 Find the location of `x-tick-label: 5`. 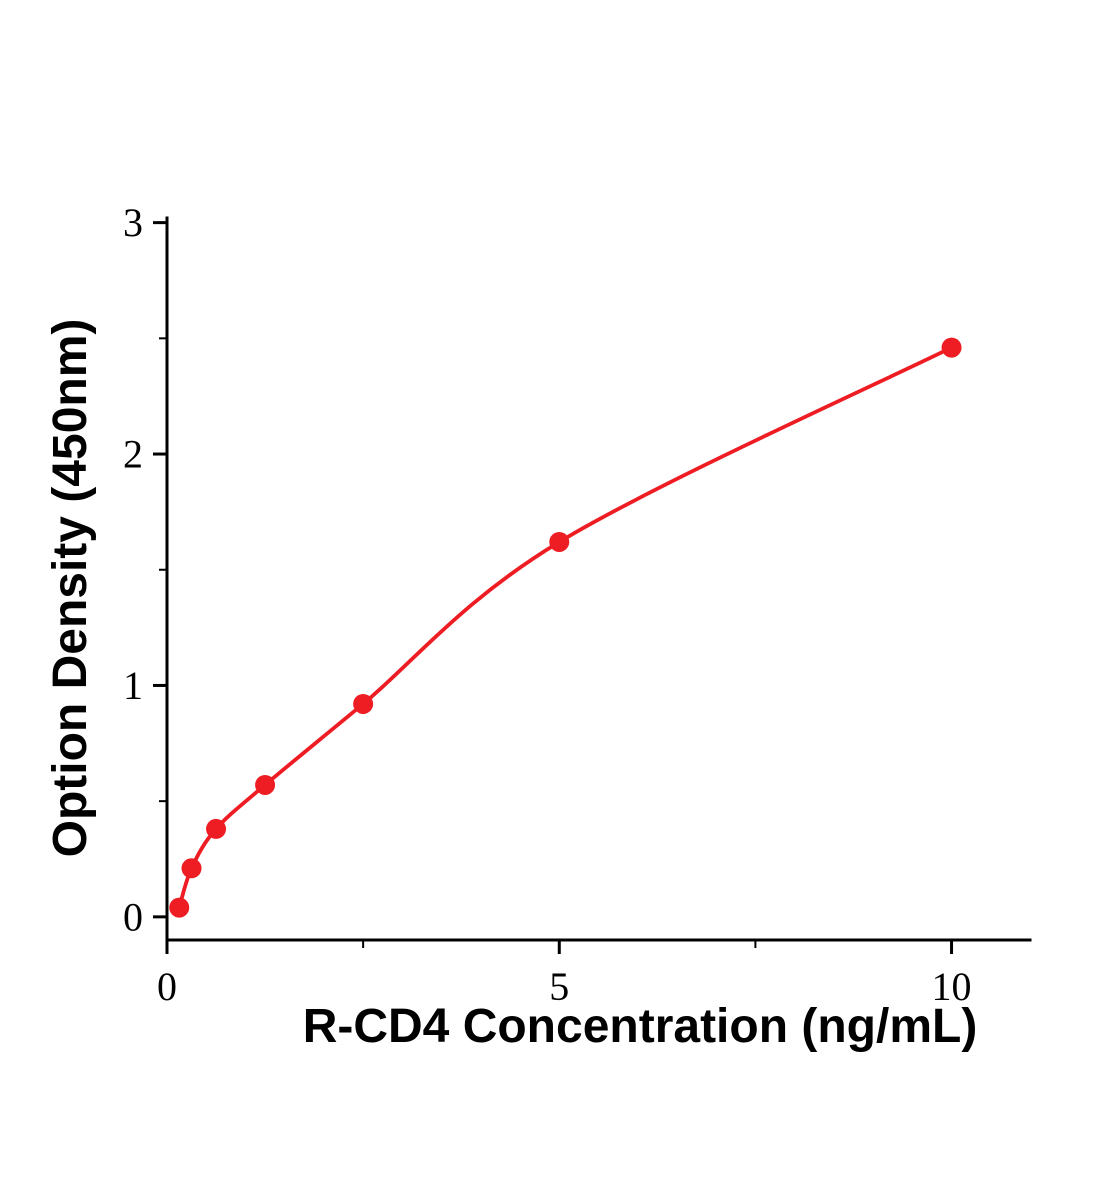

x-tick-label: 5 is located at coordinates (559, 986).